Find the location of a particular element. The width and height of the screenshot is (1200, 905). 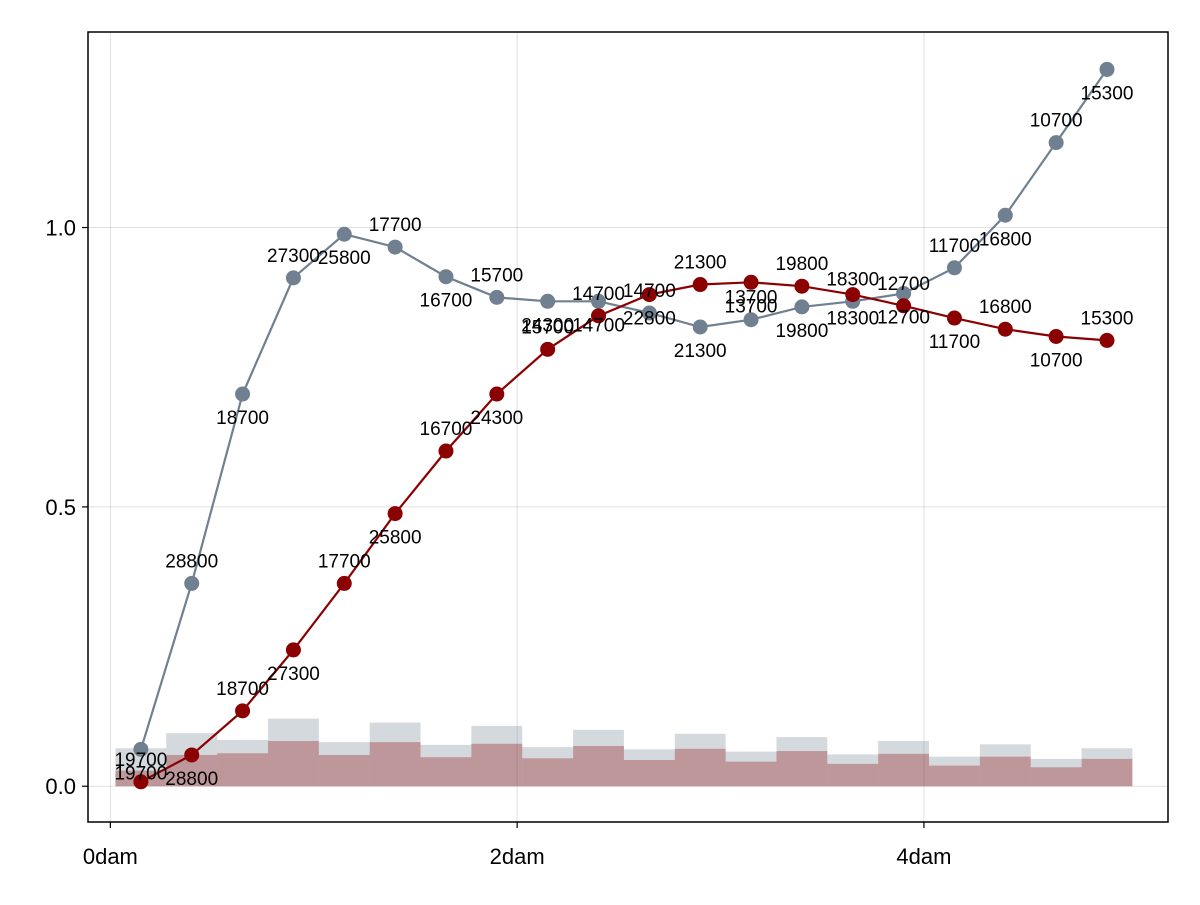

x-tick-label: 4dam is located at coordinates (923, 856).